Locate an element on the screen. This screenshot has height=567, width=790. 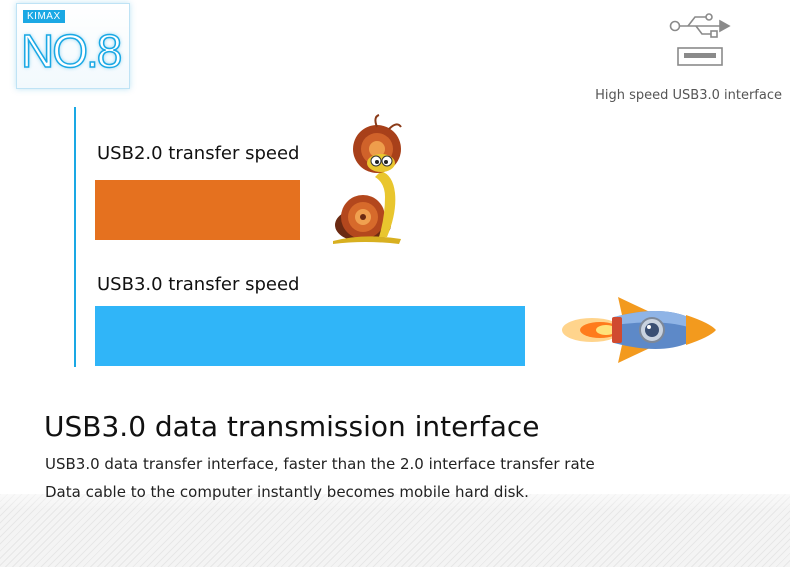
feature-title: USB3.0 data transmission interface is located at coordinates (292, 426).